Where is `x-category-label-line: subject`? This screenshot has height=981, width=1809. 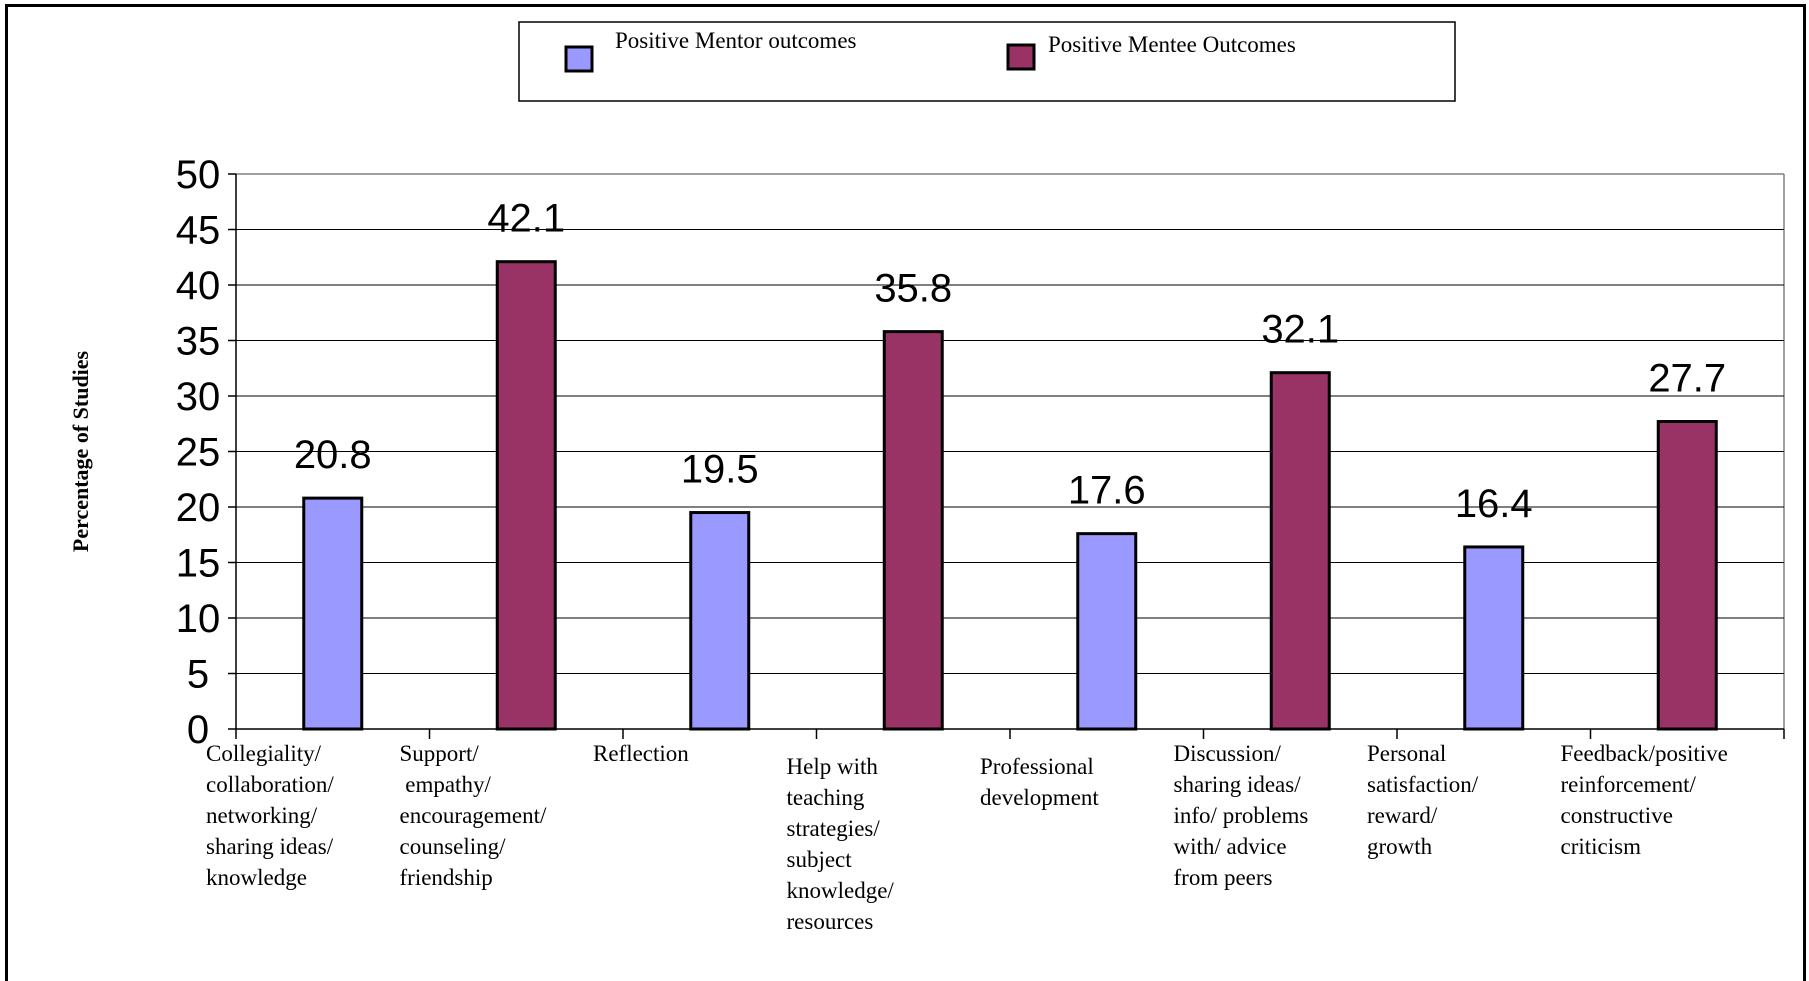
x-category-label-line: subject is located at coordinates (820, 859).